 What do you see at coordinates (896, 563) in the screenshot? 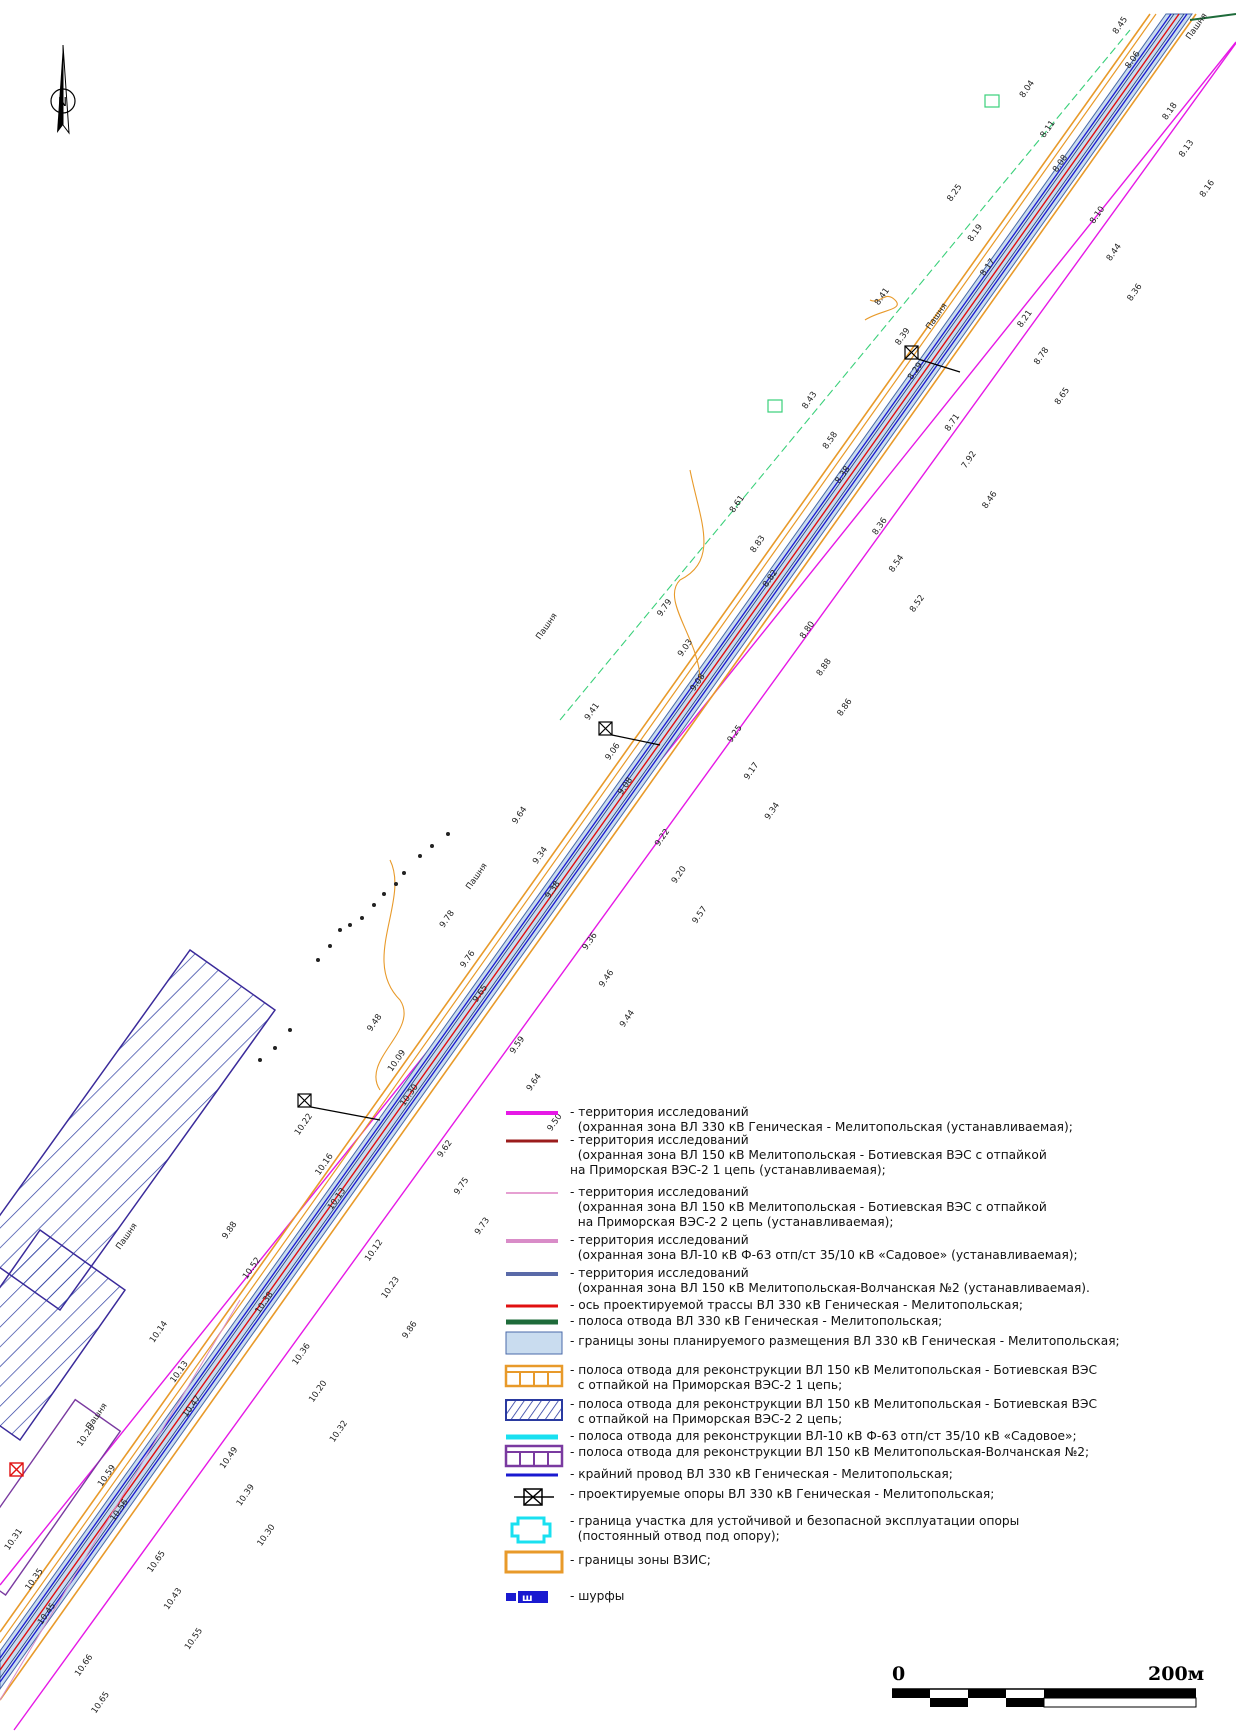
I see `elevation-label: 8.54` at bounding box center [896, 563].